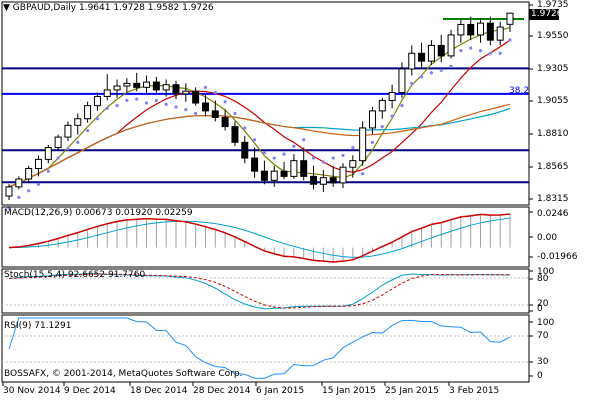 This screenshot has height=400, width=600. What do you see at coordinates (349, 391) in the screenshot?
I see `time-tick: 15 Jan 2015` at bounding box center [349, 391].